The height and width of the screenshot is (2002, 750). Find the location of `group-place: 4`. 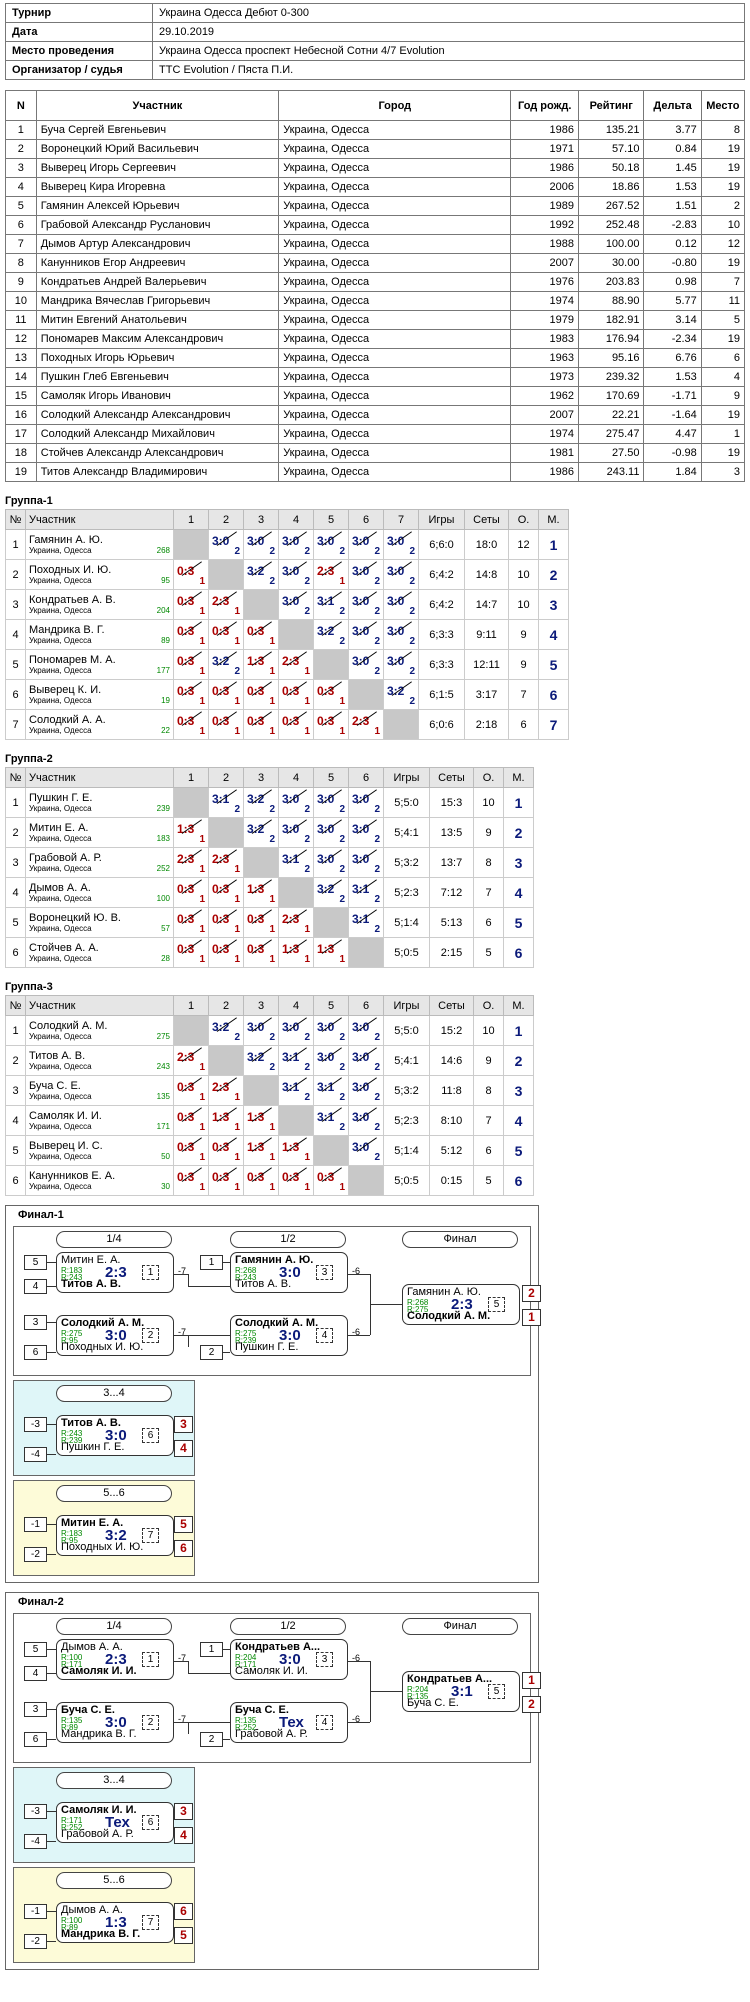

group-place: 4 is located at coordinates (518, 1120).